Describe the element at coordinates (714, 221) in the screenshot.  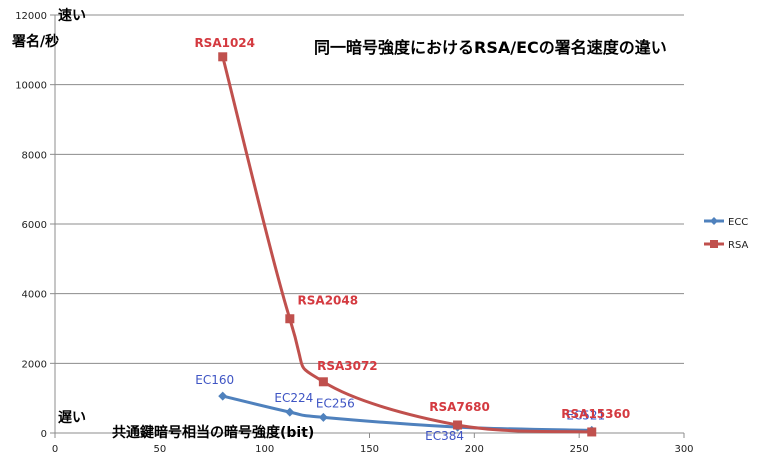
I see `legend-marker-ecc` at that location.